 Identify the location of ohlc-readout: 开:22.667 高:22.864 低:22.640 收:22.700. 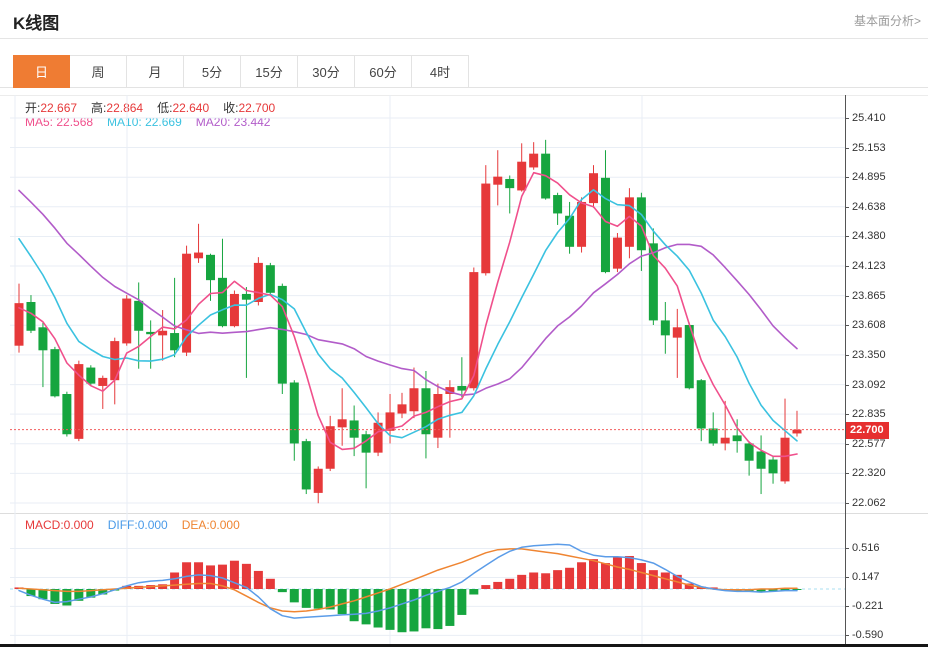
(157, 107).